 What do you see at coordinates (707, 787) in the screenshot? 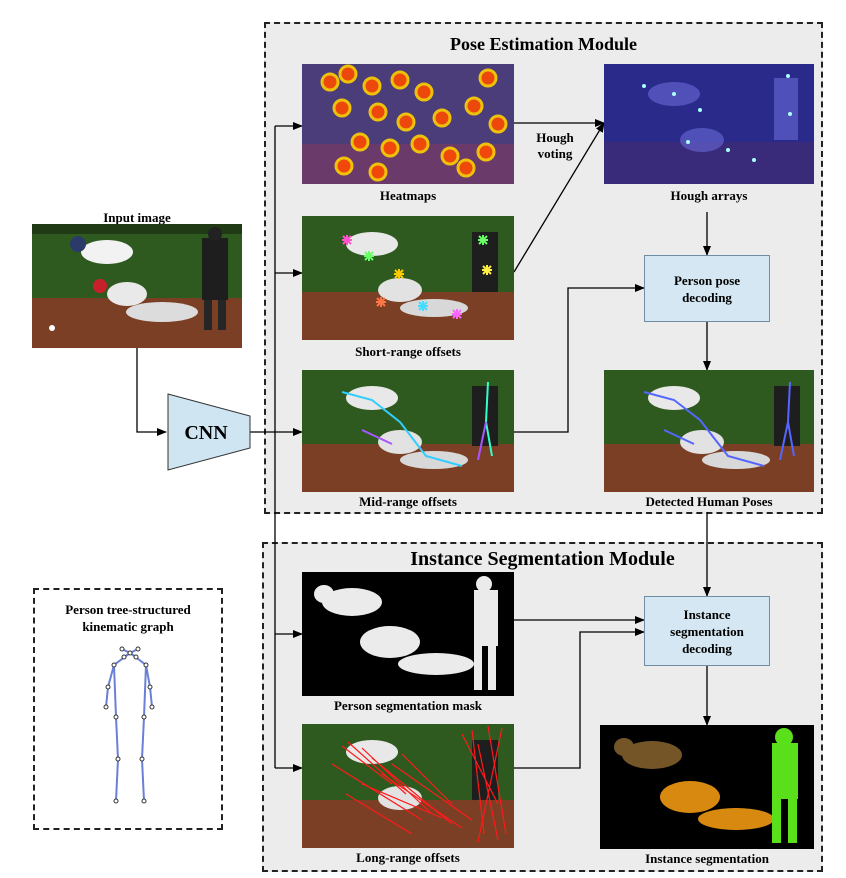
I see `instance-segmentation-image` at bounding box center [707, 787].